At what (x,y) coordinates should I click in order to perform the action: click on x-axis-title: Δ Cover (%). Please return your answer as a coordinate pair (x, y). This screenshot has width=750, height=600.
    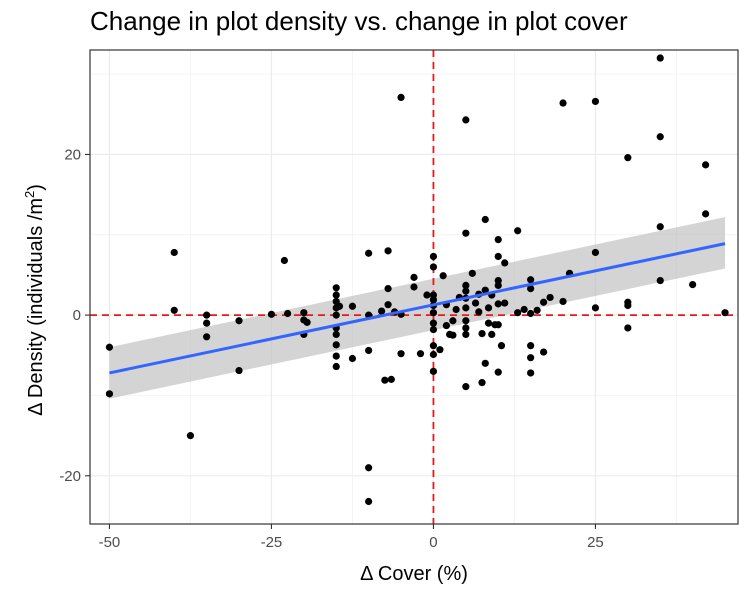
    Looking at the image, I should click on (414, 574).